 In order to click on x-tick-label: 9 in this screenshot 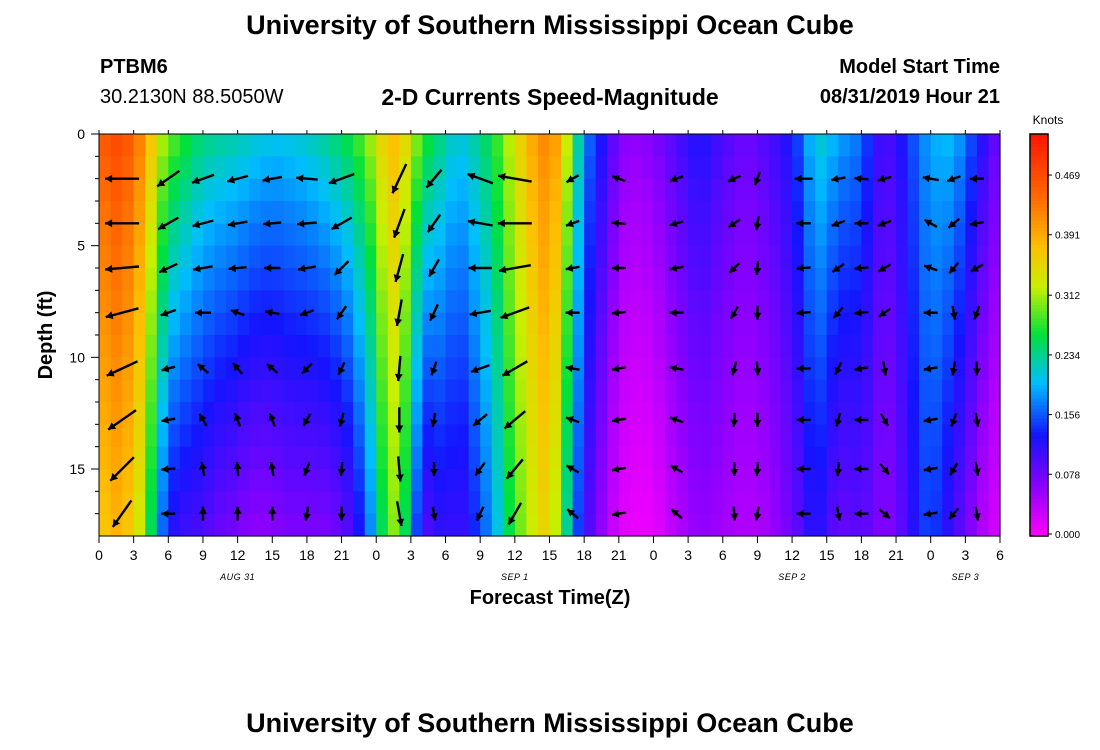, I will do `click(203, 555)`.